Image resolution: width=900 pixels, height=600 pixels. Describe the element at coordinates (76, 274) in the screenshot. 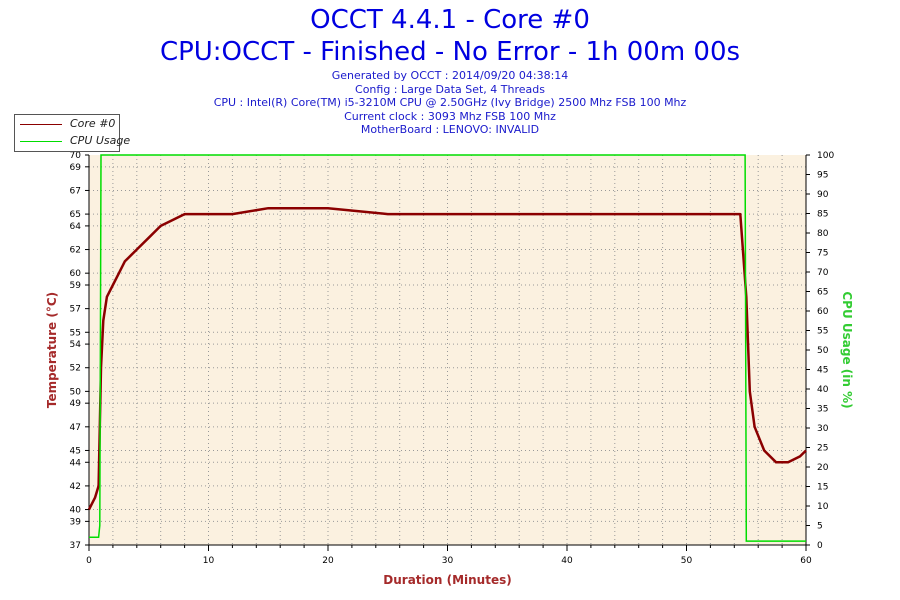

I see `y-tick-label: 60` at that location.